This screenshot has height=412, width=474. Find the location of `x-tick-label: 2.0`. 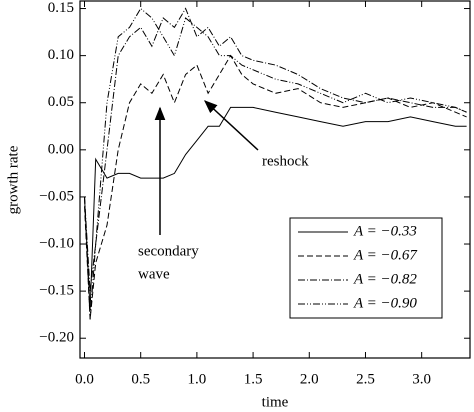

x-tick-label: 2.0 is located at coordinates (309, 379).